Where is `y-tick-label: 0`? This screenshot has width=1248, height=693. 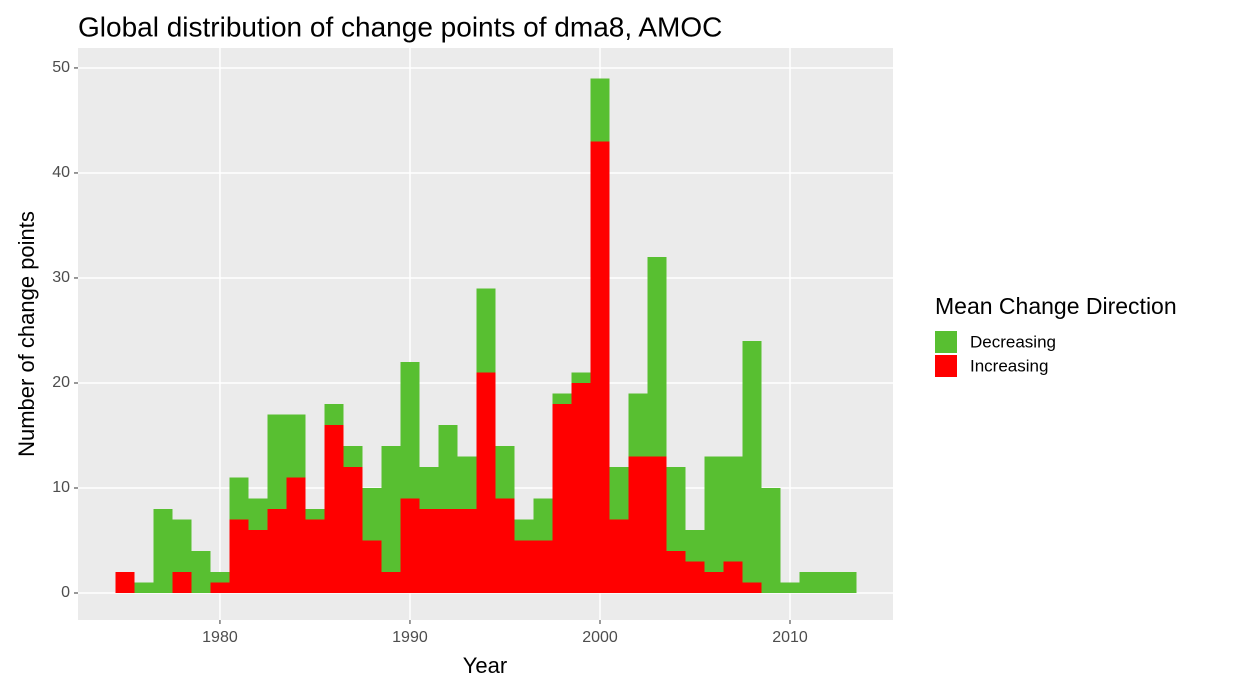
y-tick-label: 0 is located at coordinates (65, 592).